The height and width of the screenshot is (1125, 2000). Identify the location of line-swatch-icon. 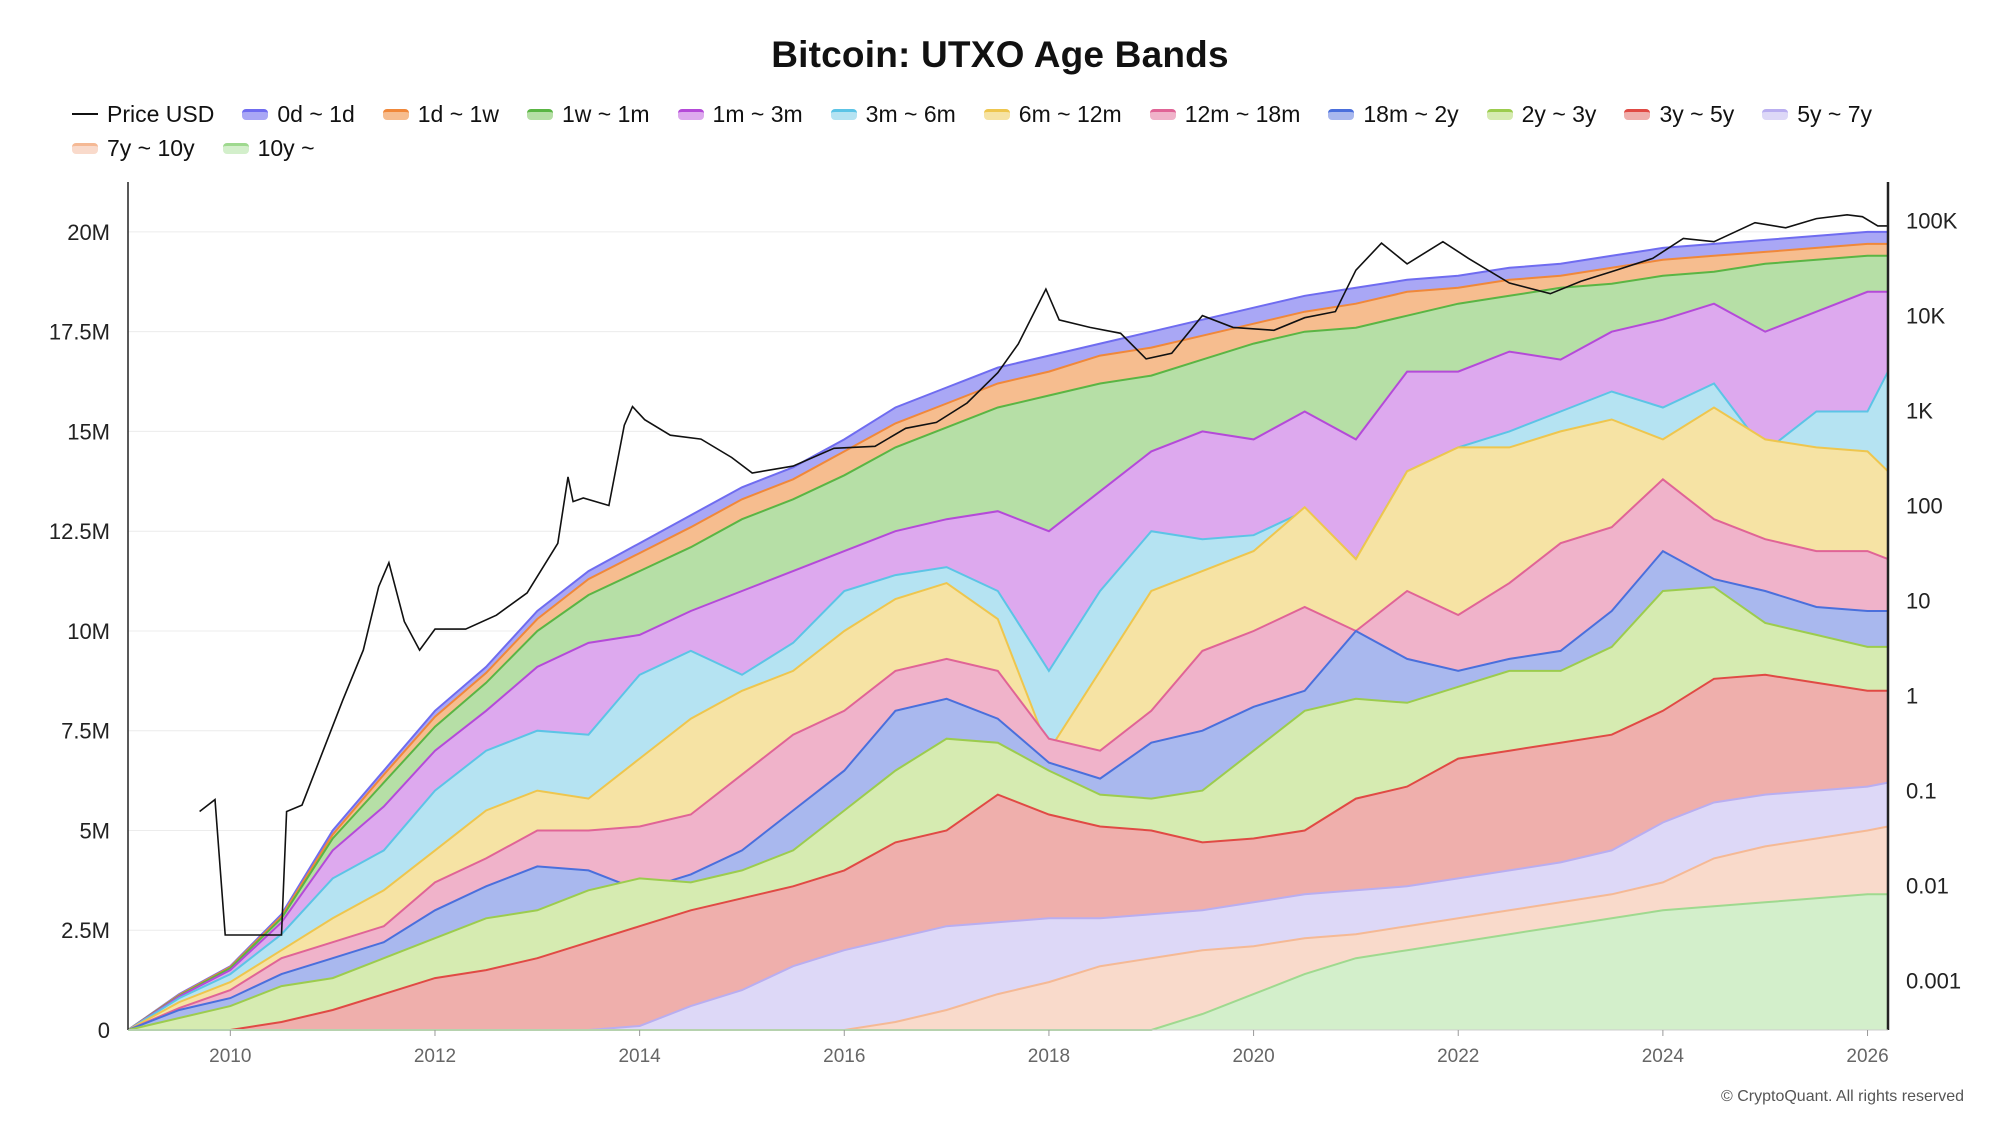
(85, 114).